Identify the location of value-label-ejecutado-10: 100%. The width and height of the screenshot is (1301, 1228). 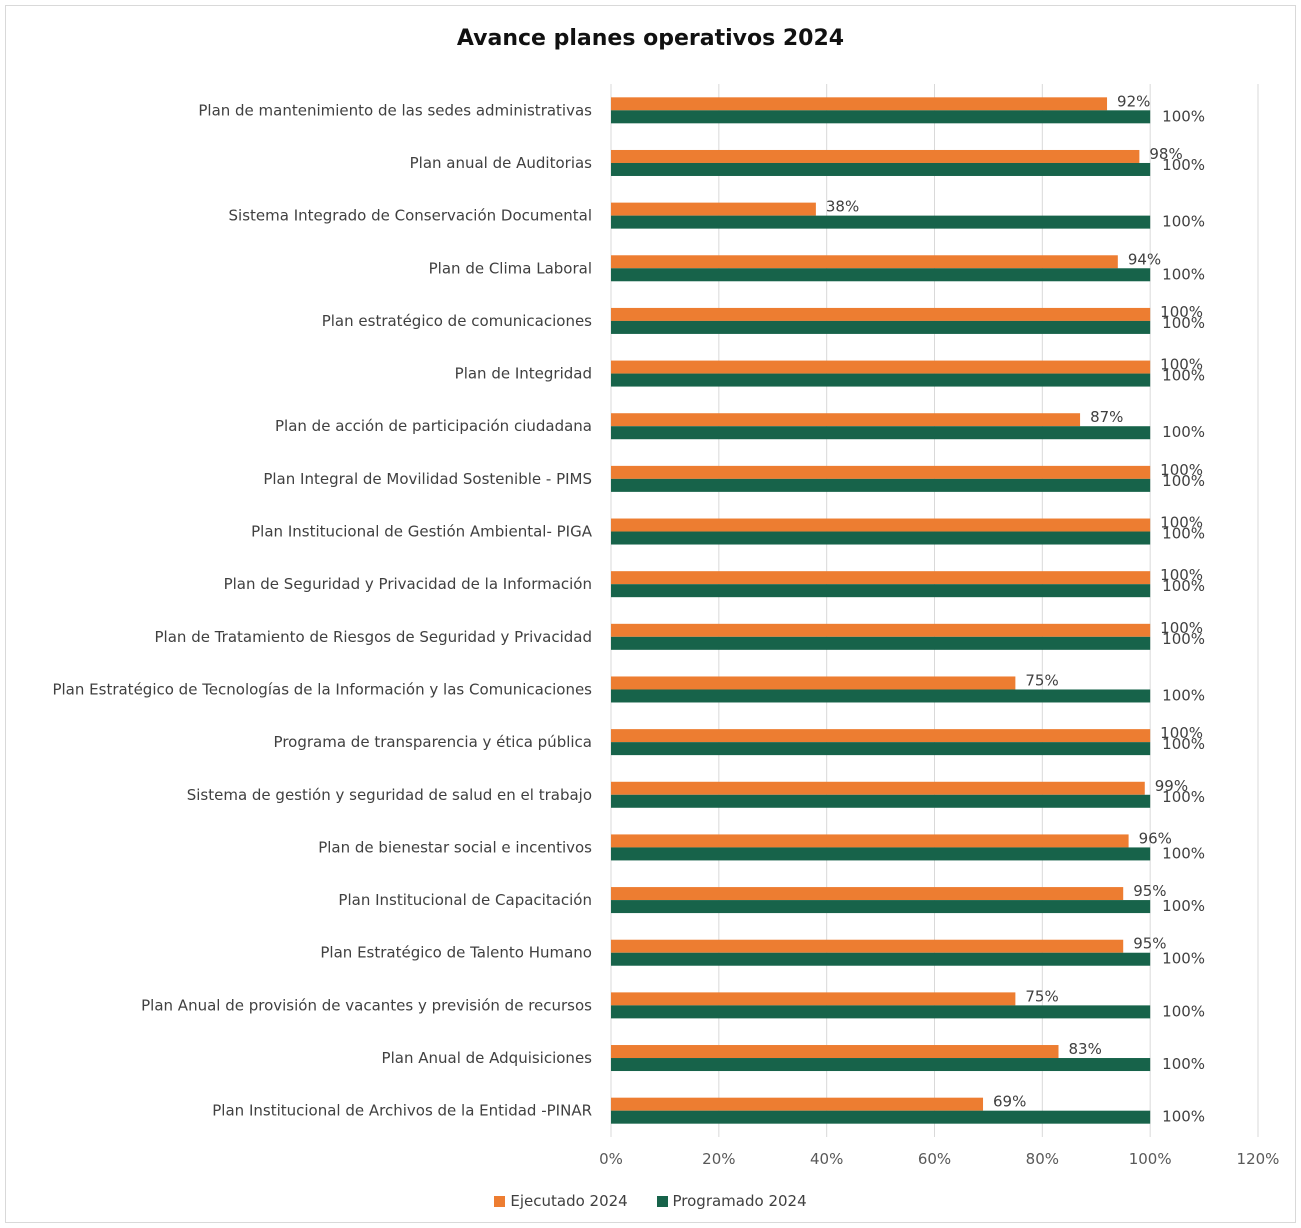
(1181, 628).